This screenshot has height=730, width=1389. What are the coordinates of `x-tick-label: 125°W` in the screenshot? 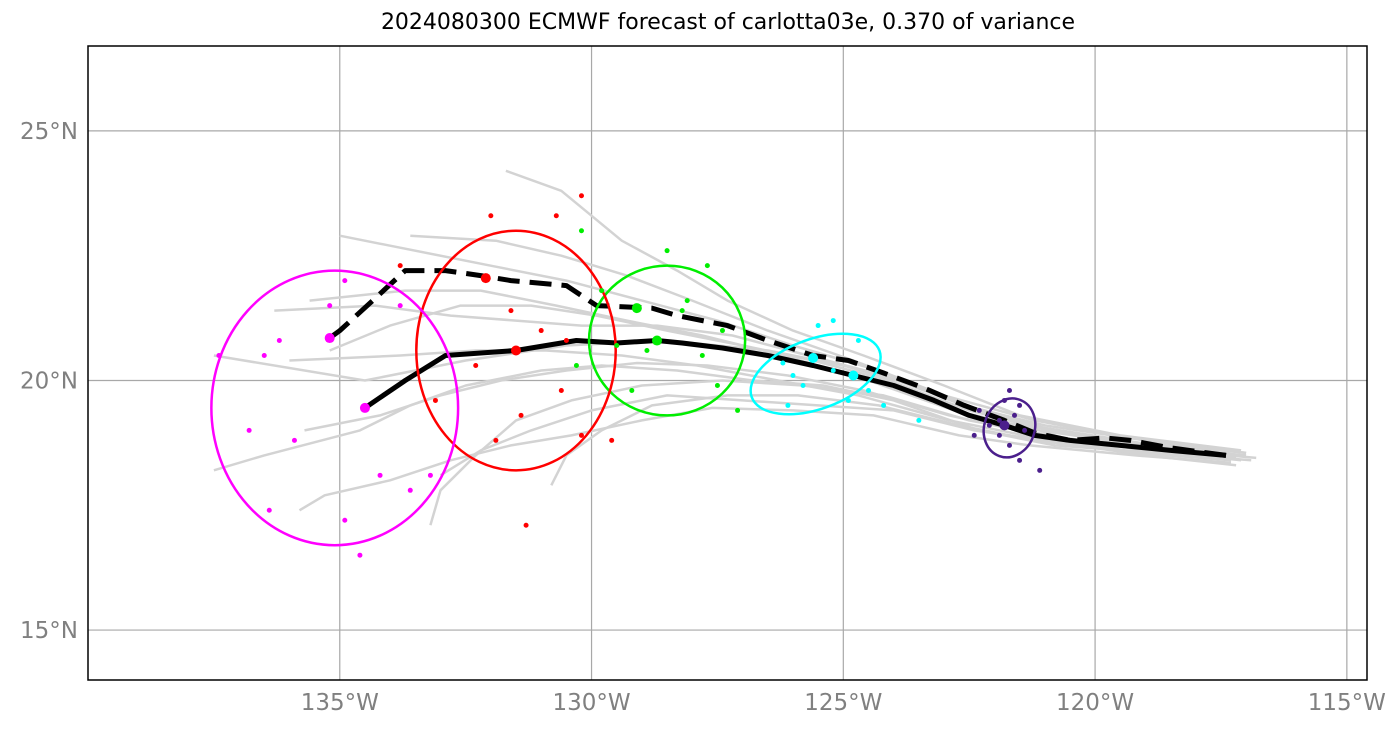 It's located at (843, 703).